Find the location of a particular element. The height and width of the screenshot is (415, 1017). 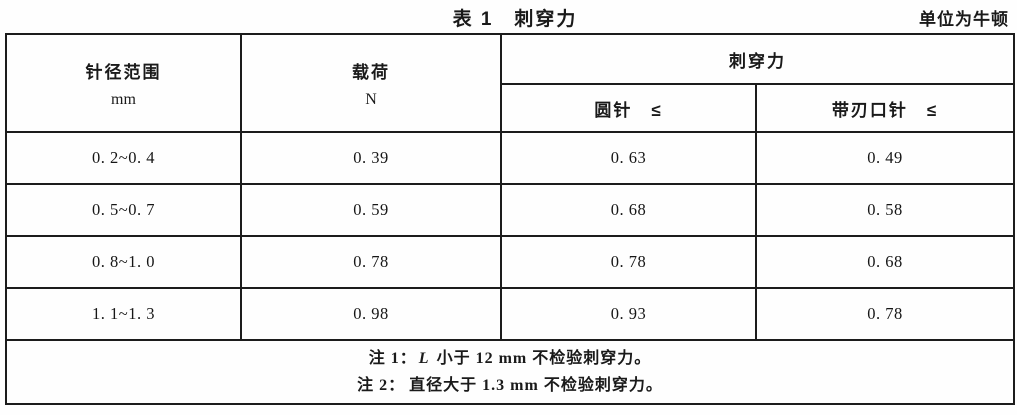

header-load-unit: N is located at coordinates (371, 99).